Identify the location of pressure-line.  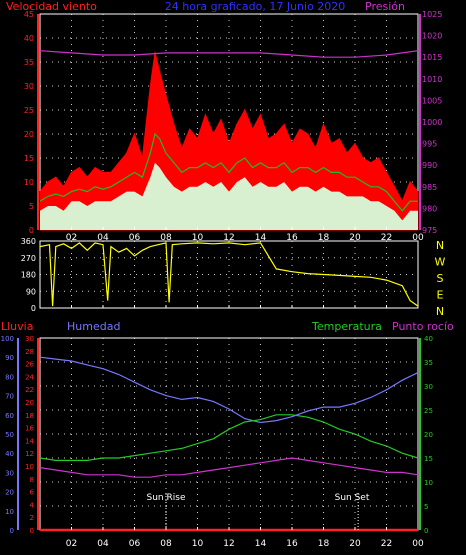
(229, 54).